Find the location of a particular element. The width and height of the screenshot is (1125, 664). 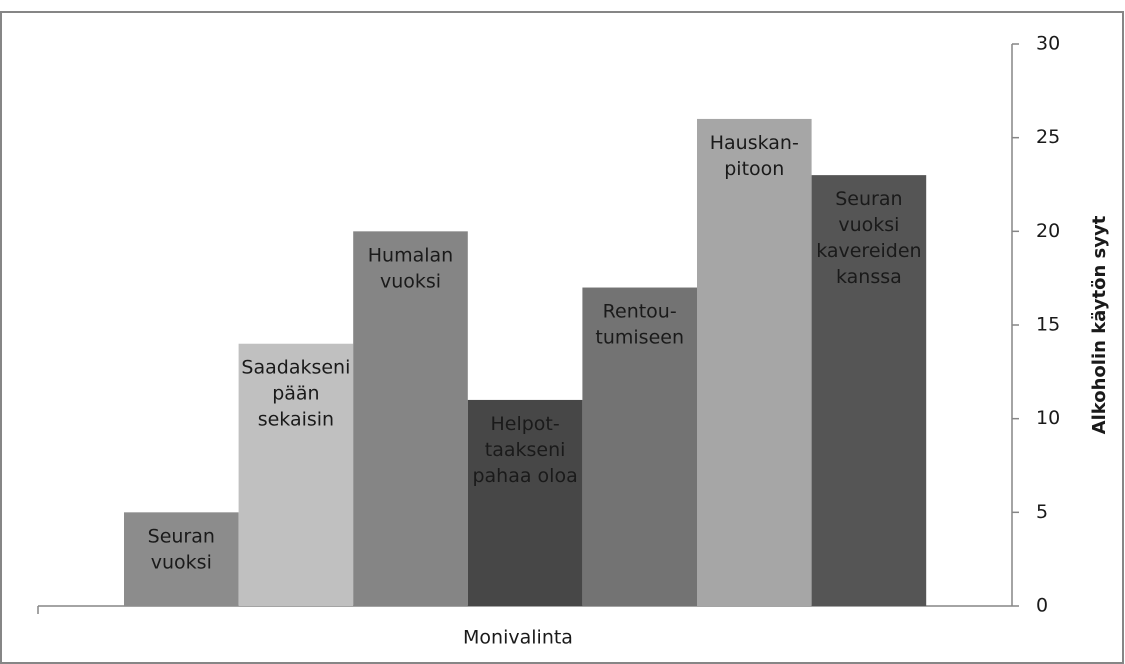

y-tick-label: 15 is located at coordinates (1048, 325).